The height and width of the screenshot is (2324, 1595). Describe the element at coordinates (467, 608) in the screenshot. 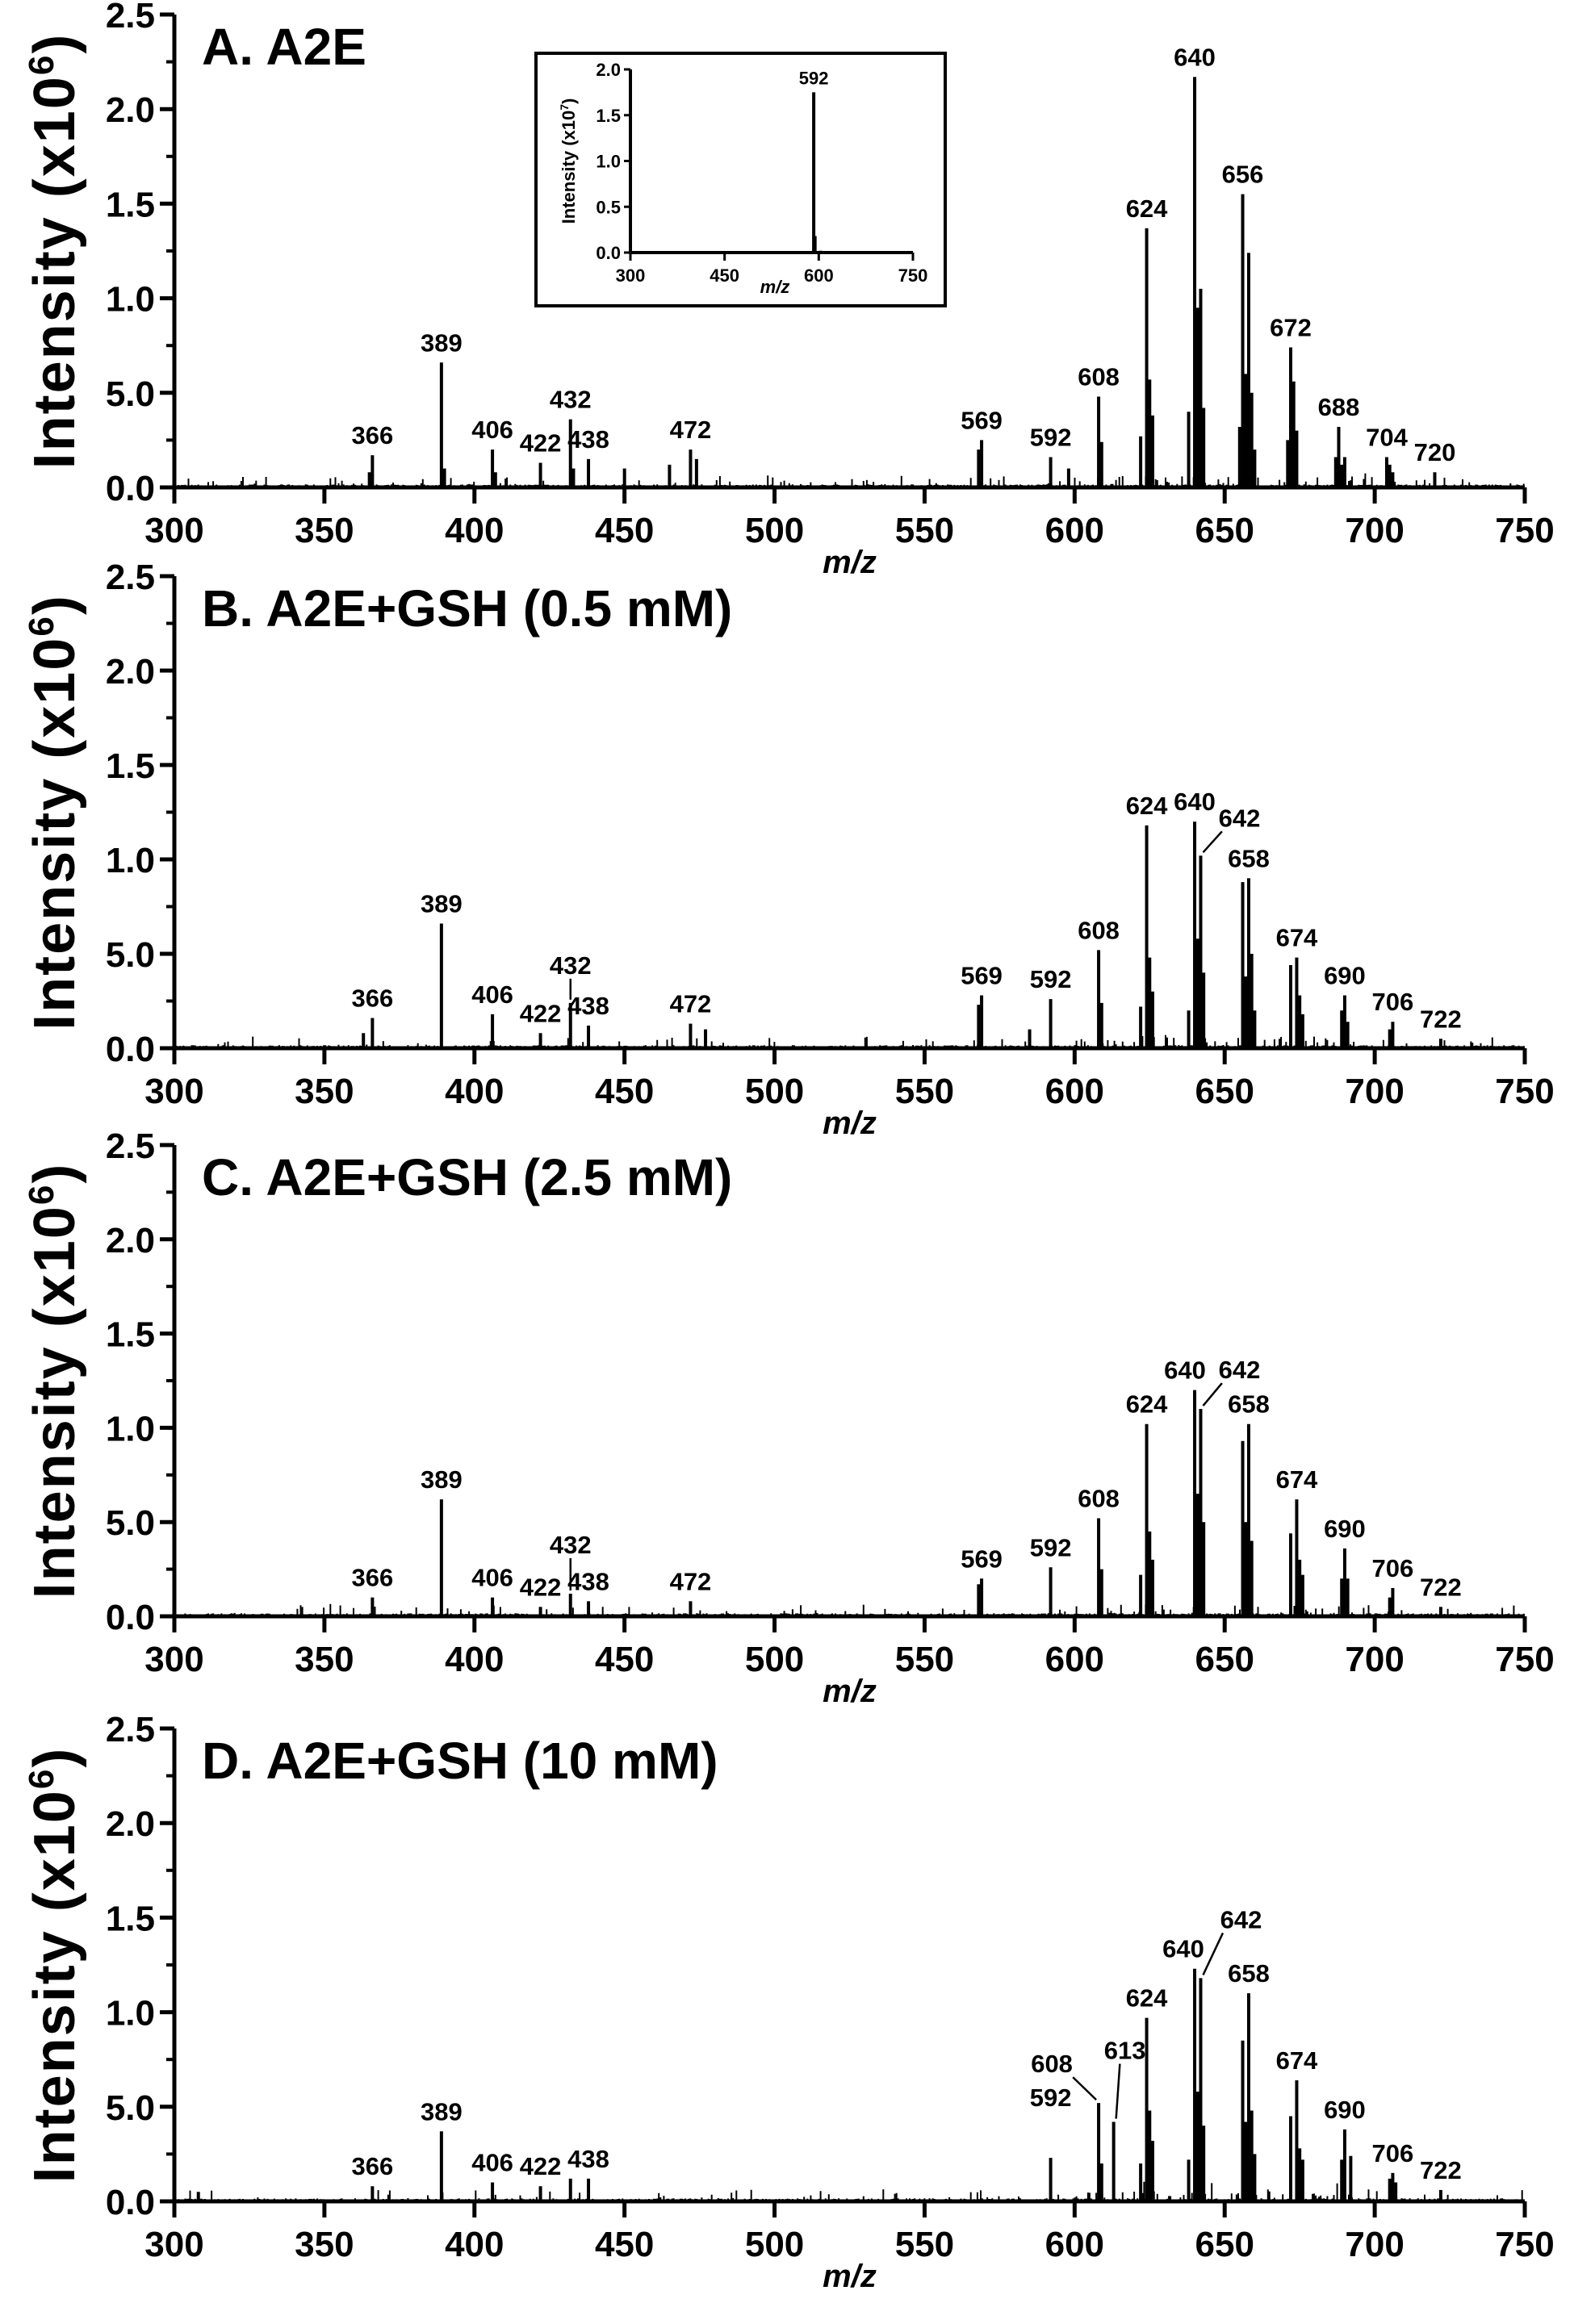

I see `panel-title: B. A2E+GSH (0.5 mM)` at that location.